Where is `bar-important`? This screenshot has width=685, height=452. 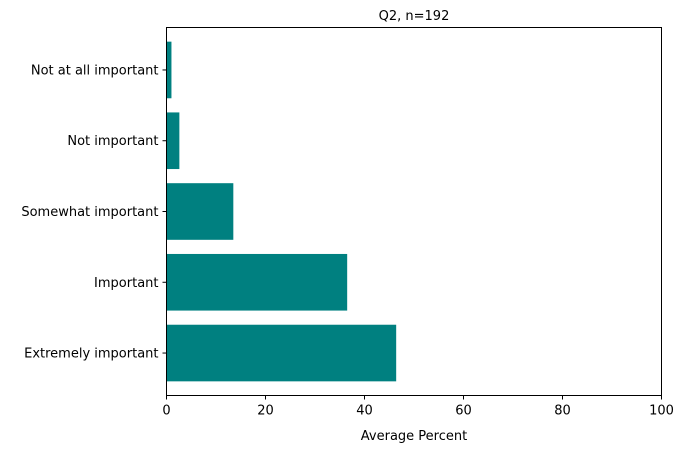 bar-important is located at coordinates (257, 282).